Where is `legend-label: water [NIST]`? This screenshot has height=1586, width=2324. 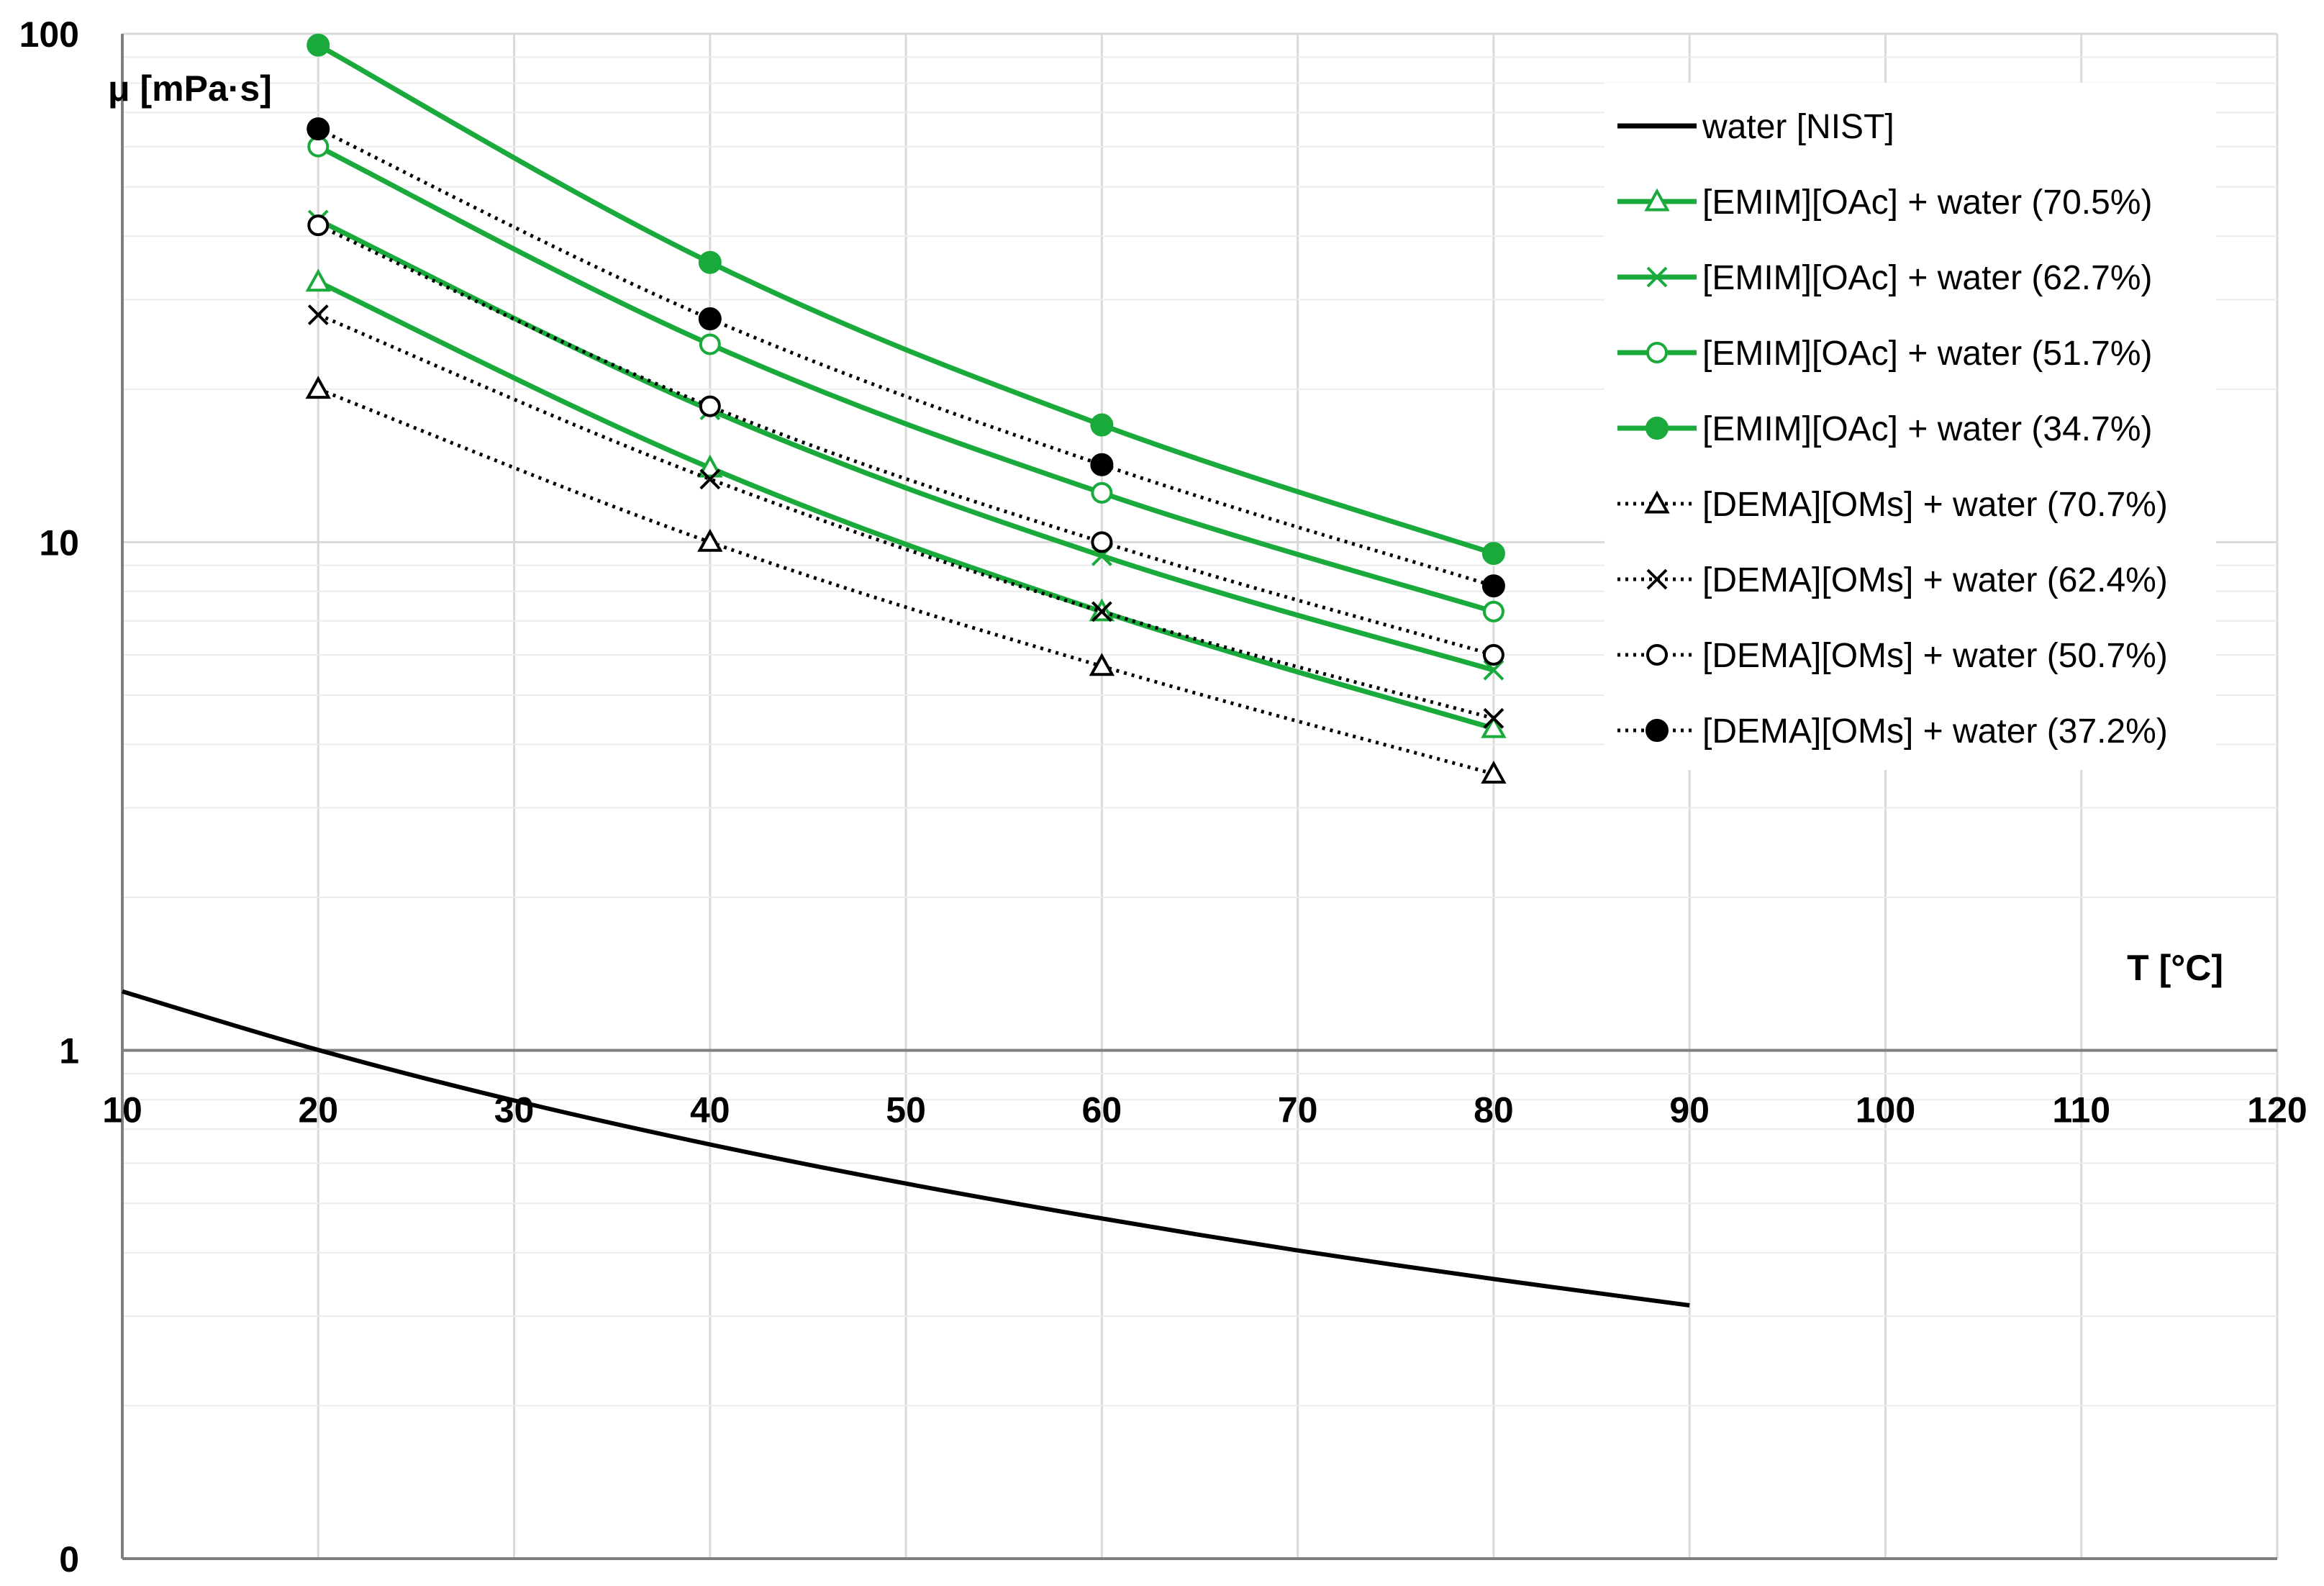 legend-label: water [NIST] is located at coordinates (1798, 127).